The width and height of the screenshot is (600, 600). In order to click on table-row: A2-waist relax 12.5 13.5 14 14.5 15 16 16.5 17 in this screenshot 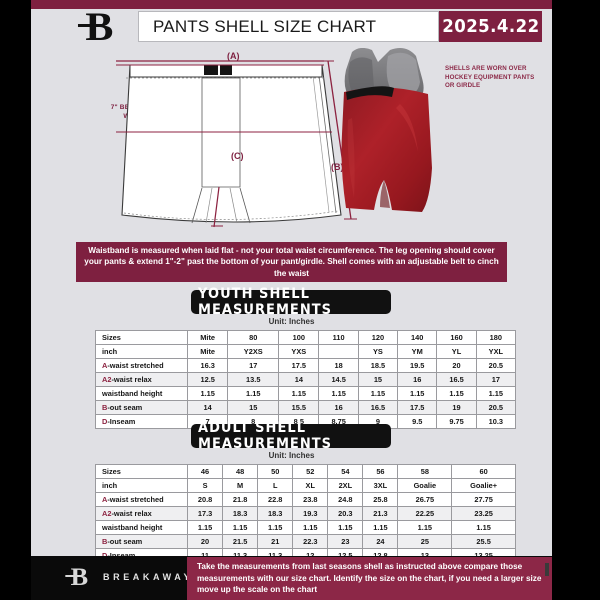, I will do `click(306, 379)`.